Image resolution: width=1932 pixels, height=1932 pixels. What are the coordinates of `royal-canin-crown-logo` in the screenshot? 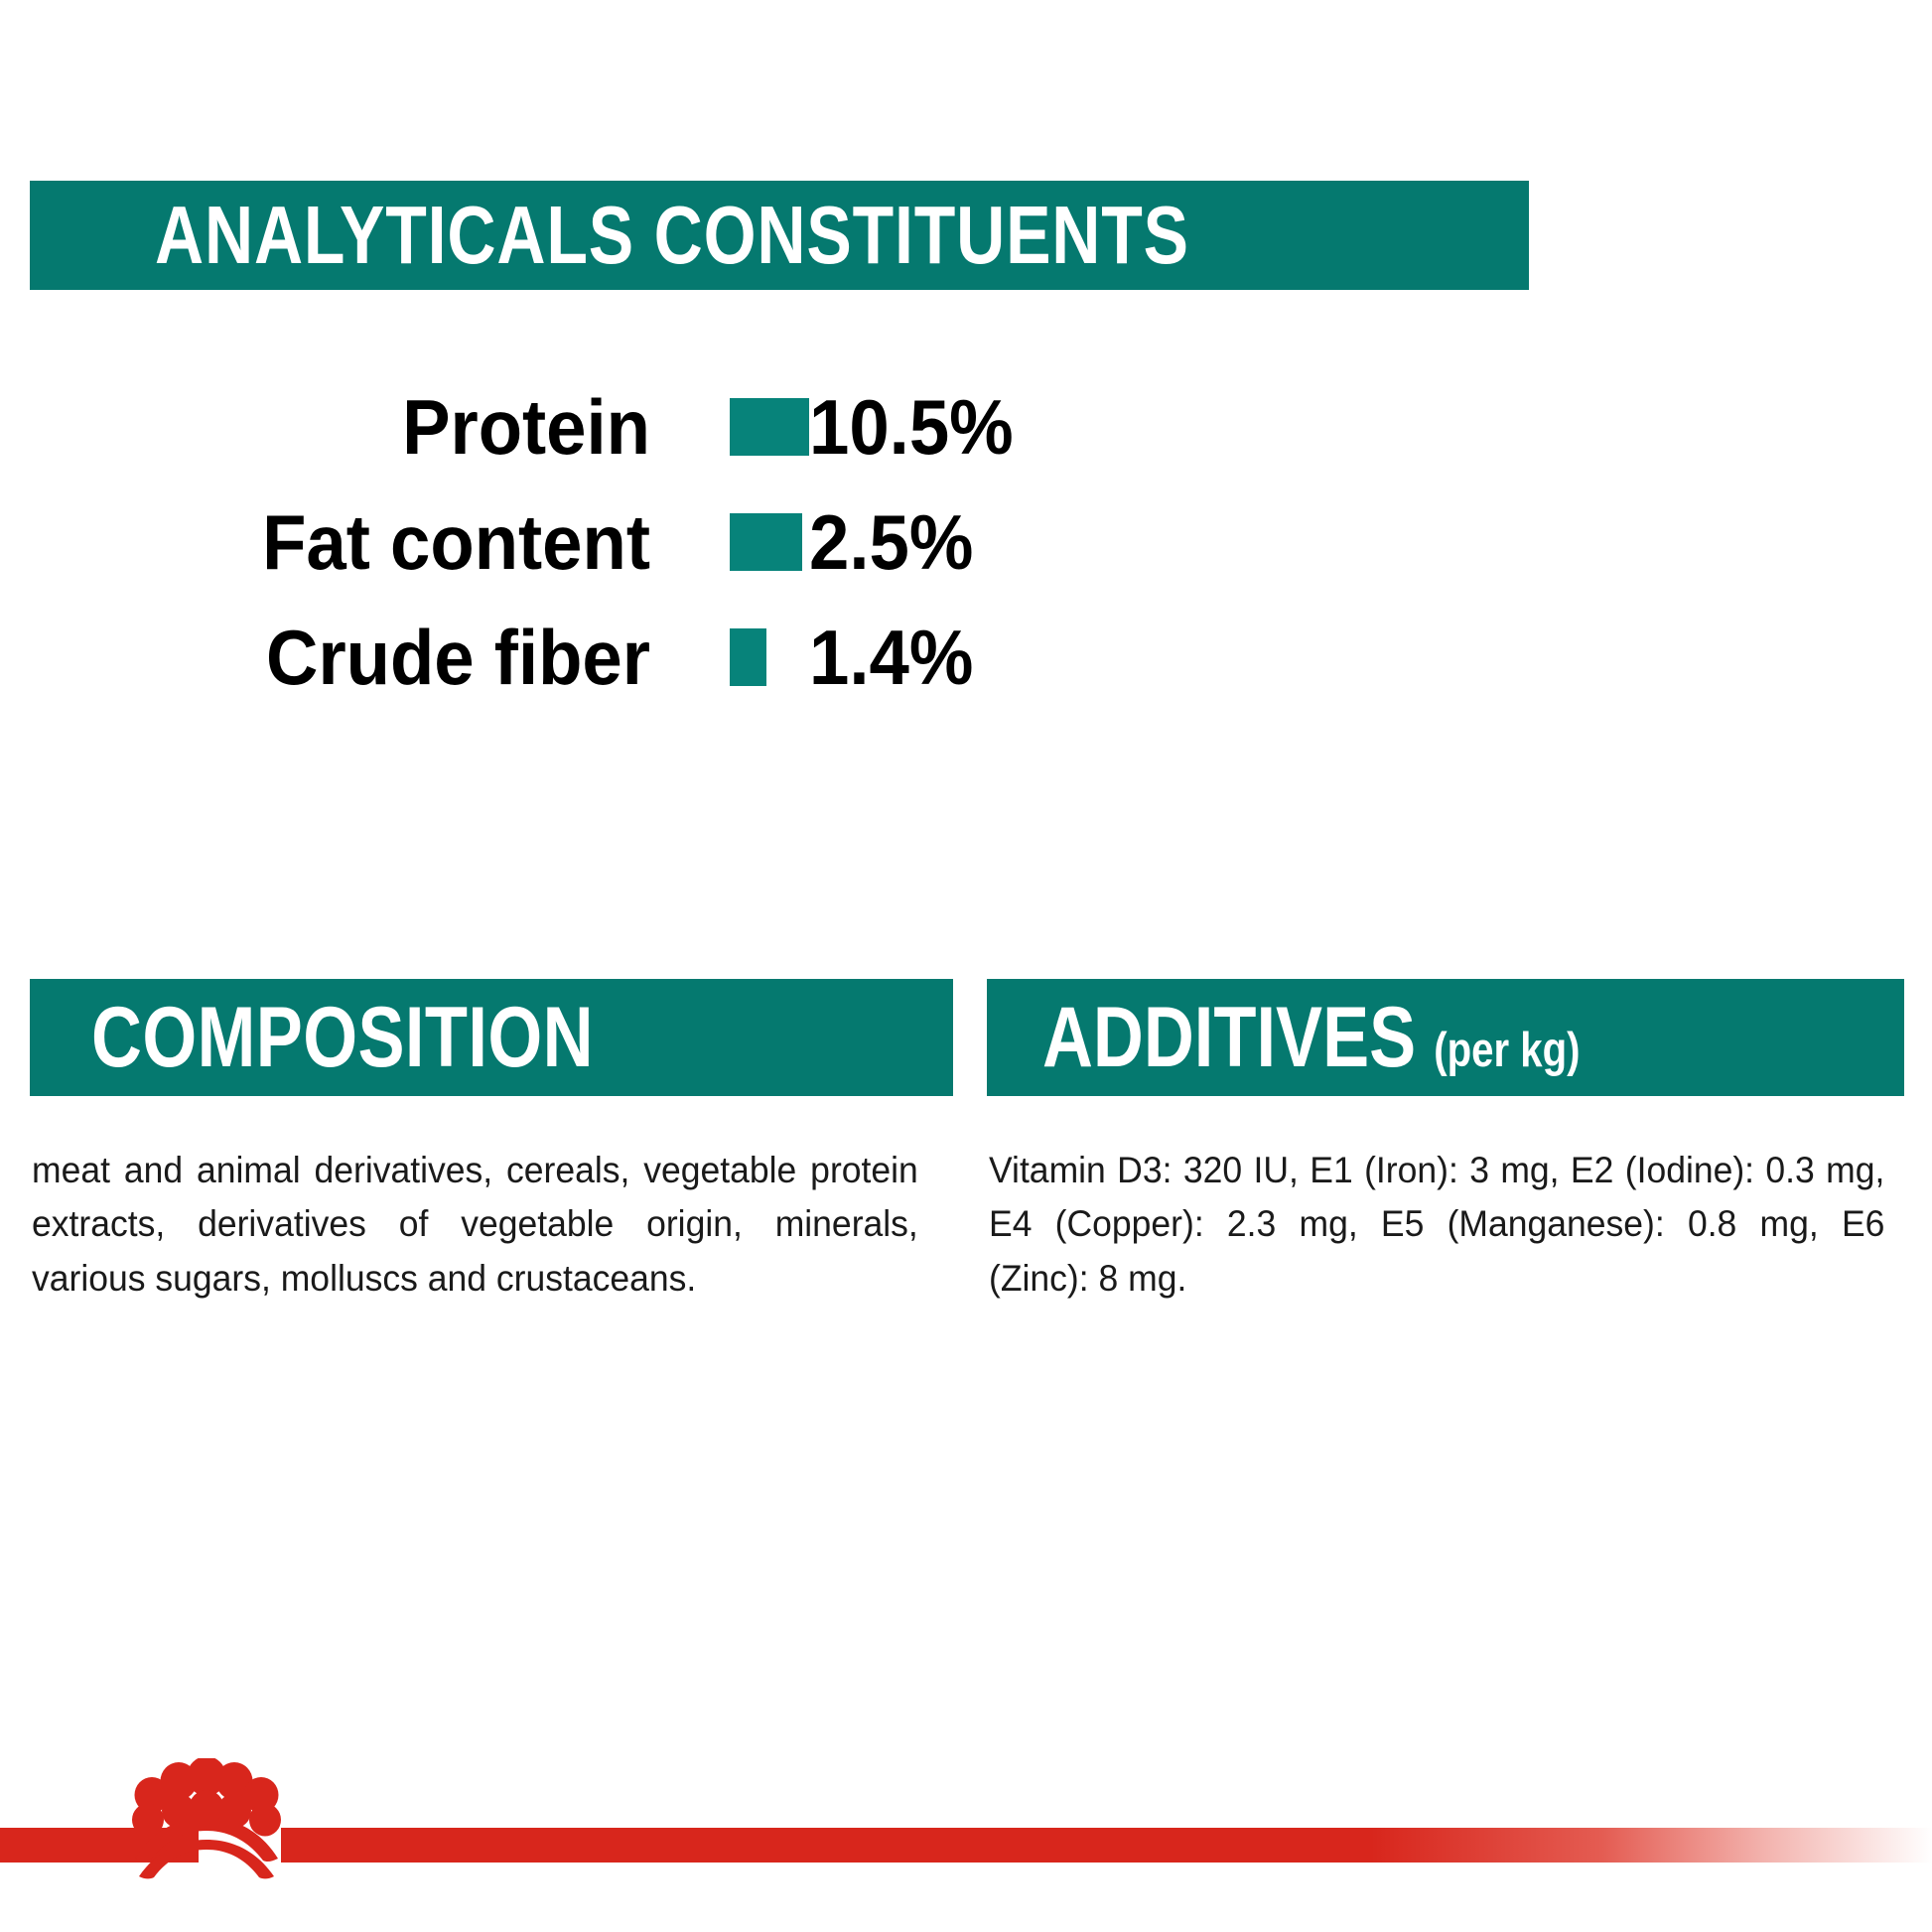 It's located at (207, 1818).